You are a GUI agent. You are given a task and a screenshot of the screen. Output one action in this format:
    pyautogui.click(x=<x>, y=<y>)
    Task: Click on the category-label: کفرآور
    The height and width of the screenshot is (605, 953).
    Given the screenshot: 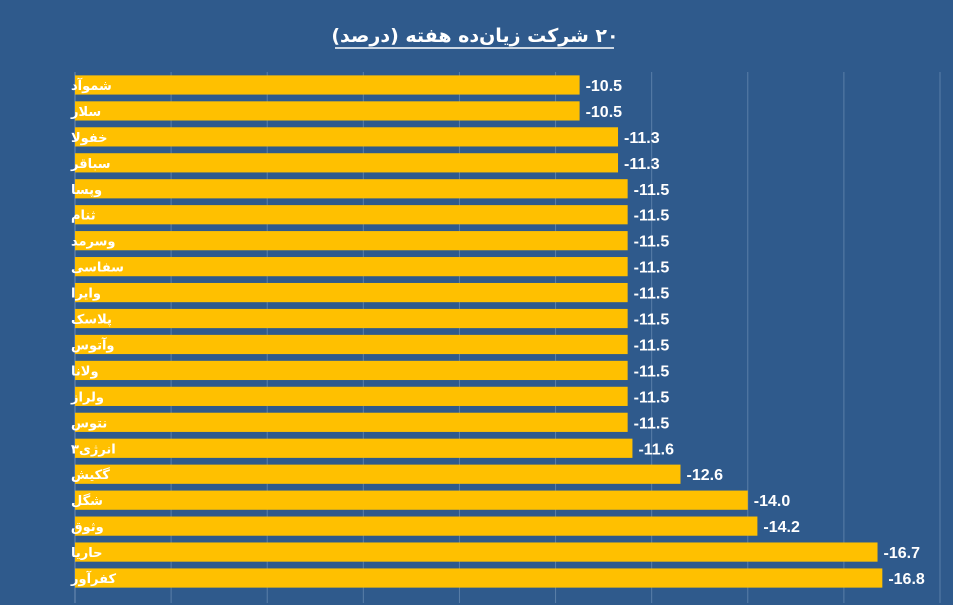 What is the action you would take?
    pyautogui.click(x=93, y=578)
    